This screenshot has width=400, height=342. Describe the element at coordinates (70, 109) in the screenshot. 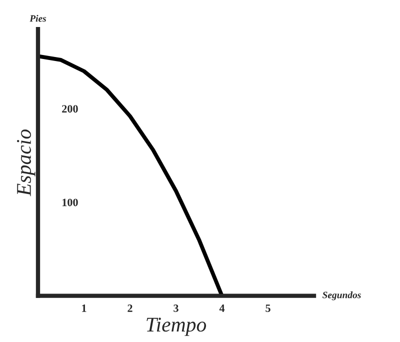

I see `y-tick-label: 200` at that location.